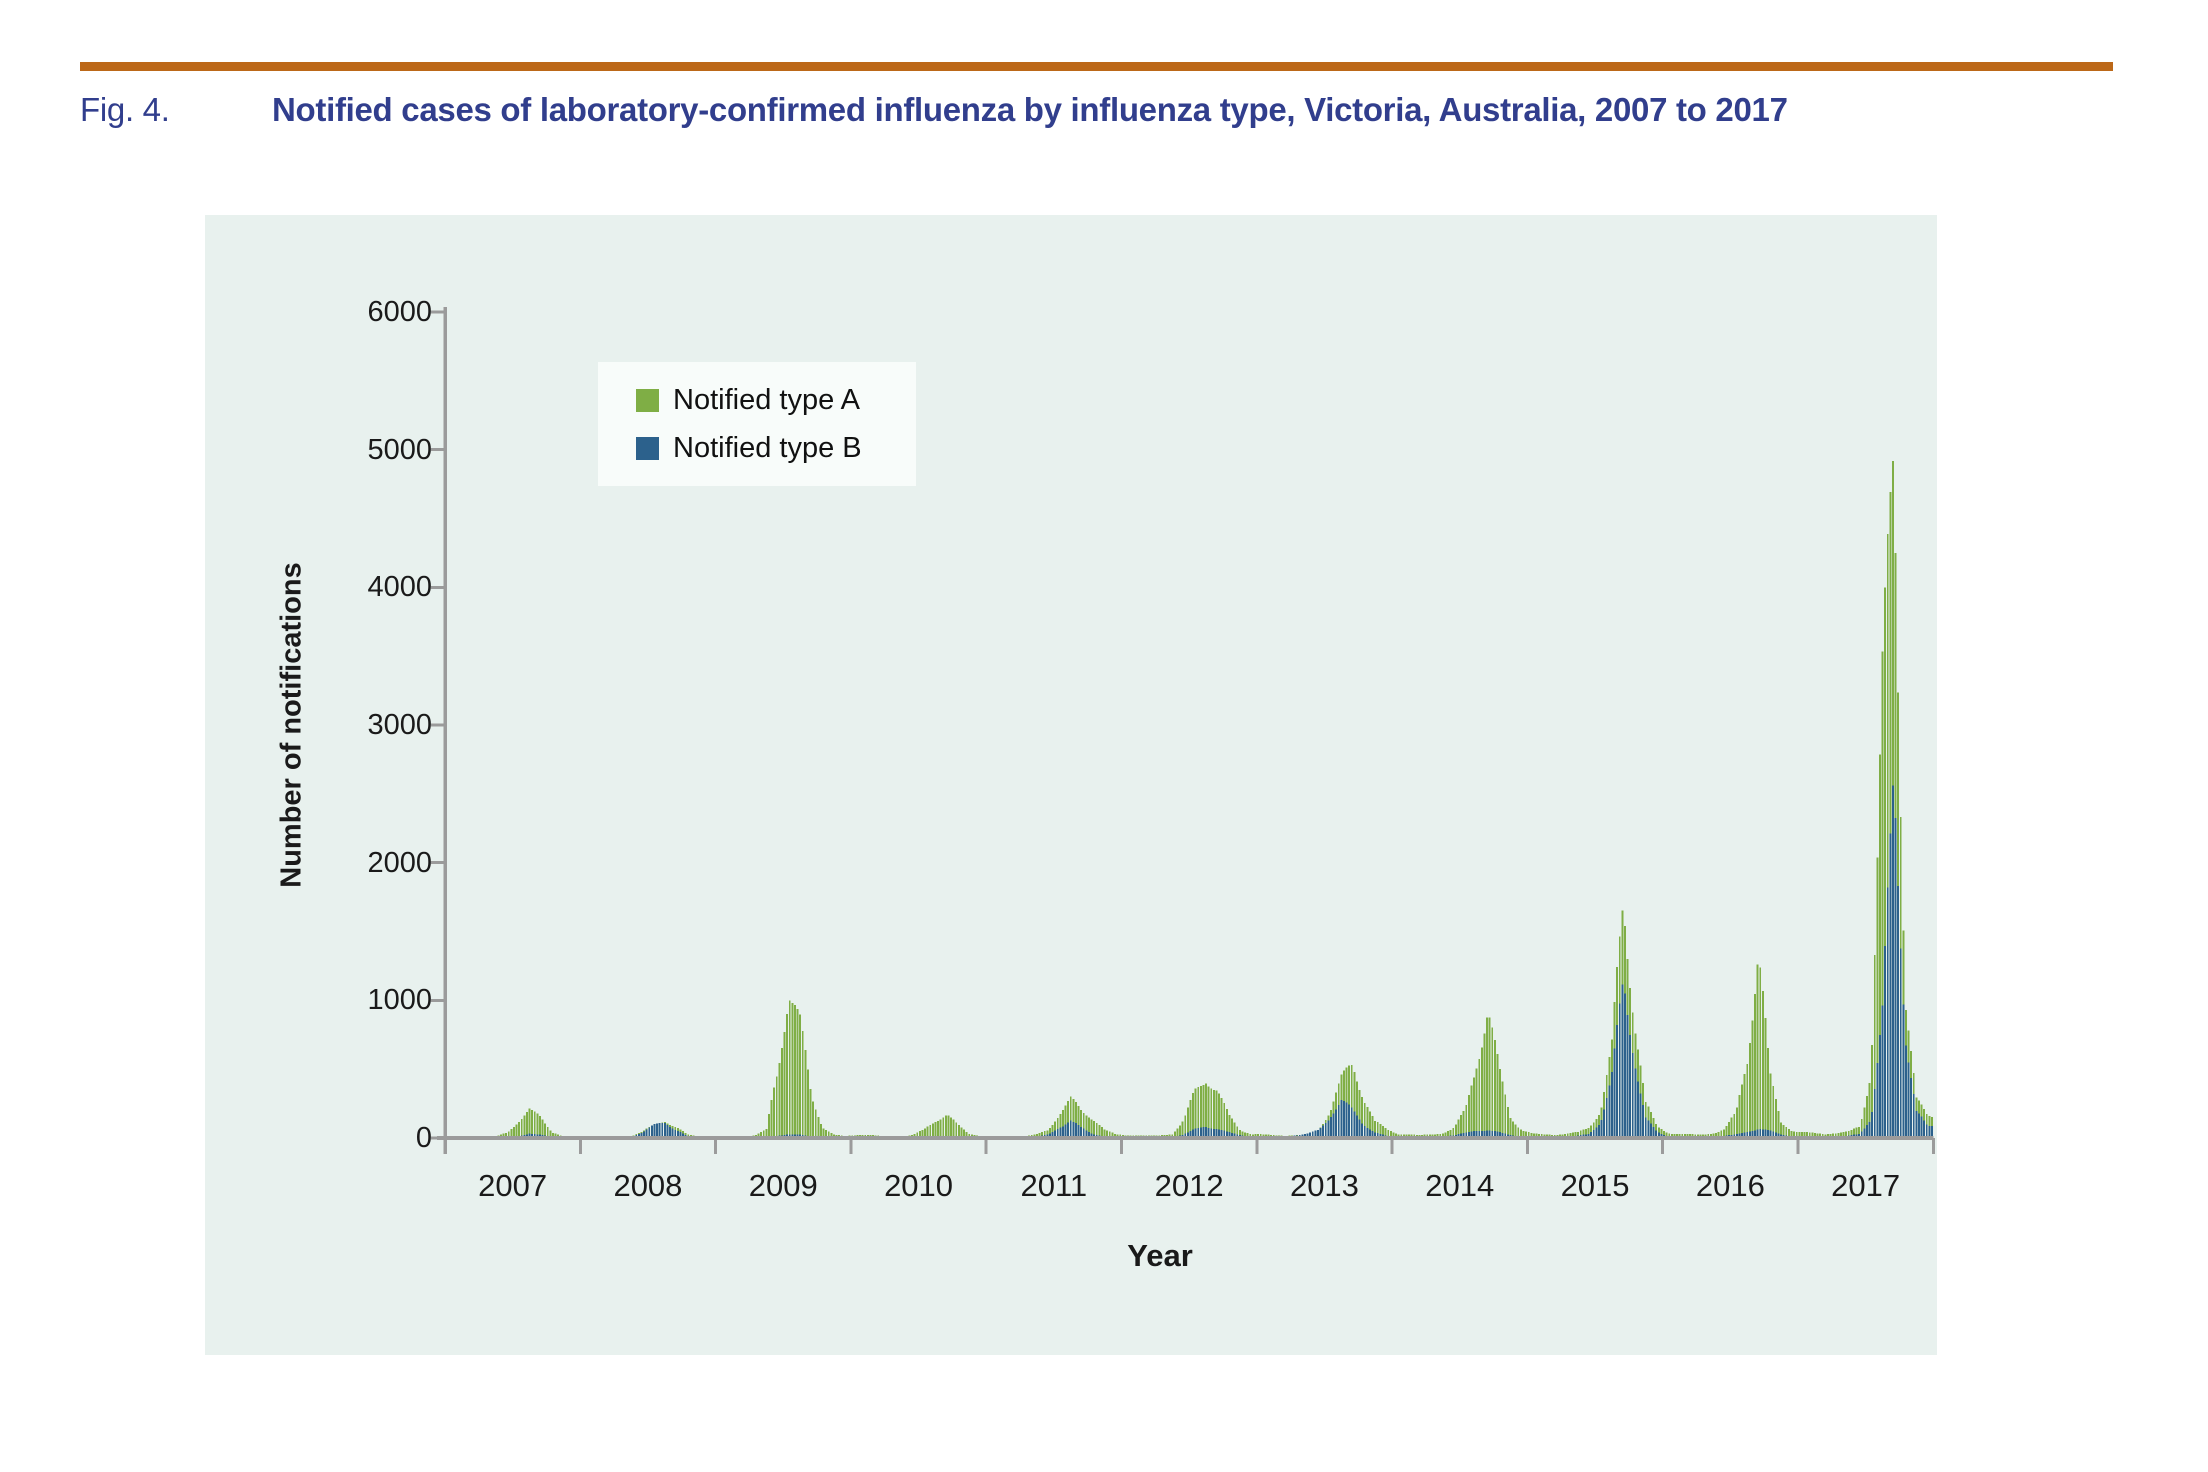  I want to click on y-tick-label: 1000, so click(399, 1000).